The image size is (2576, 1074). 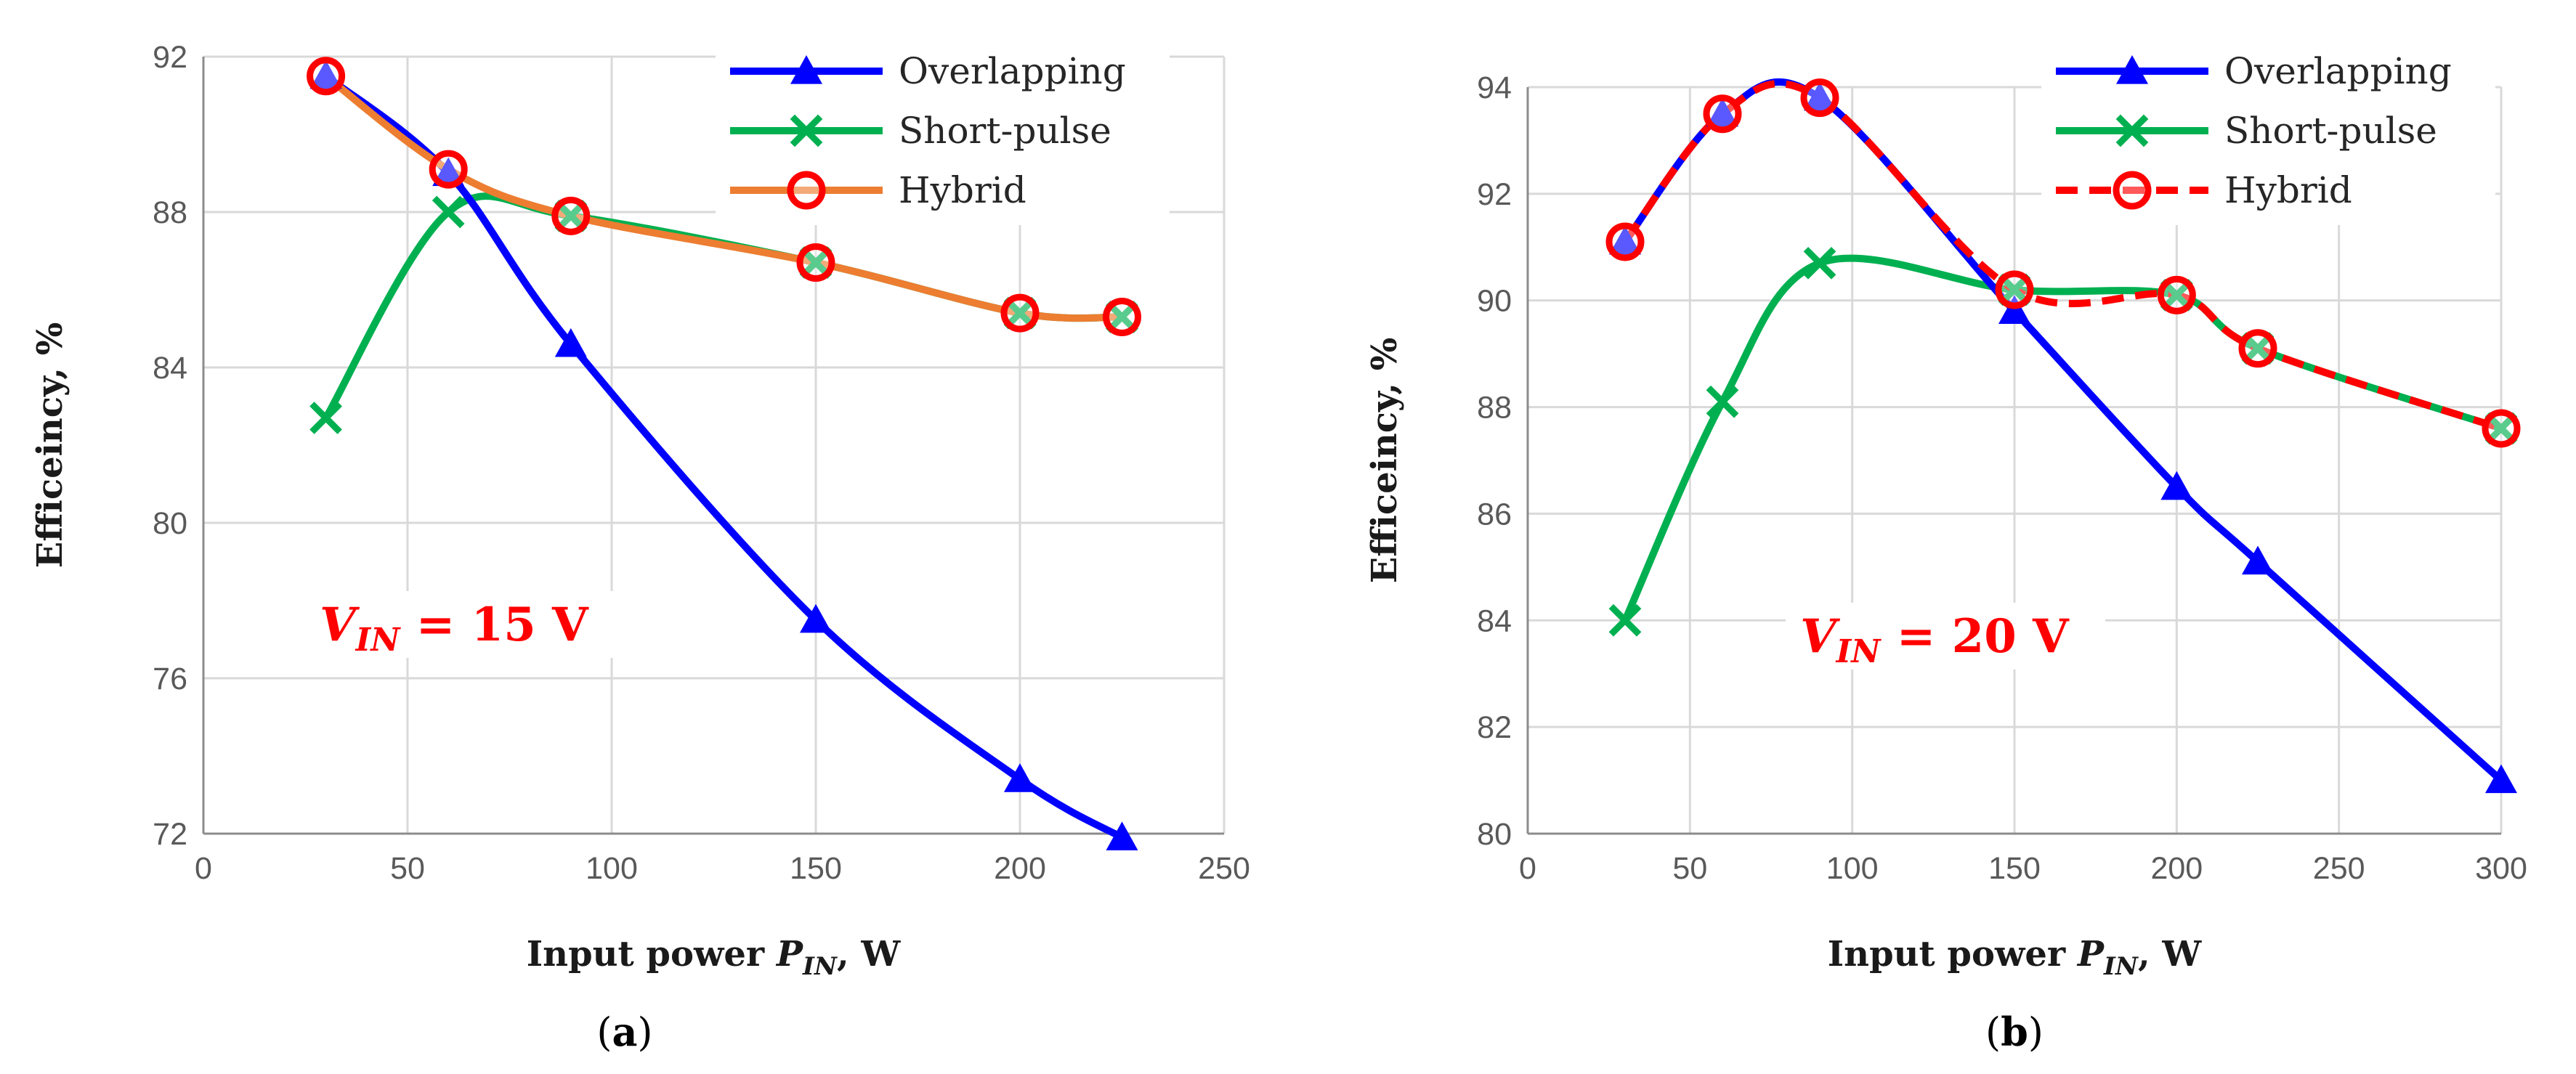 What do you see at coordinates (1494, 514) in the screenshot?
I see `y-tick-label: 86` at bounding box center [1494, 514].